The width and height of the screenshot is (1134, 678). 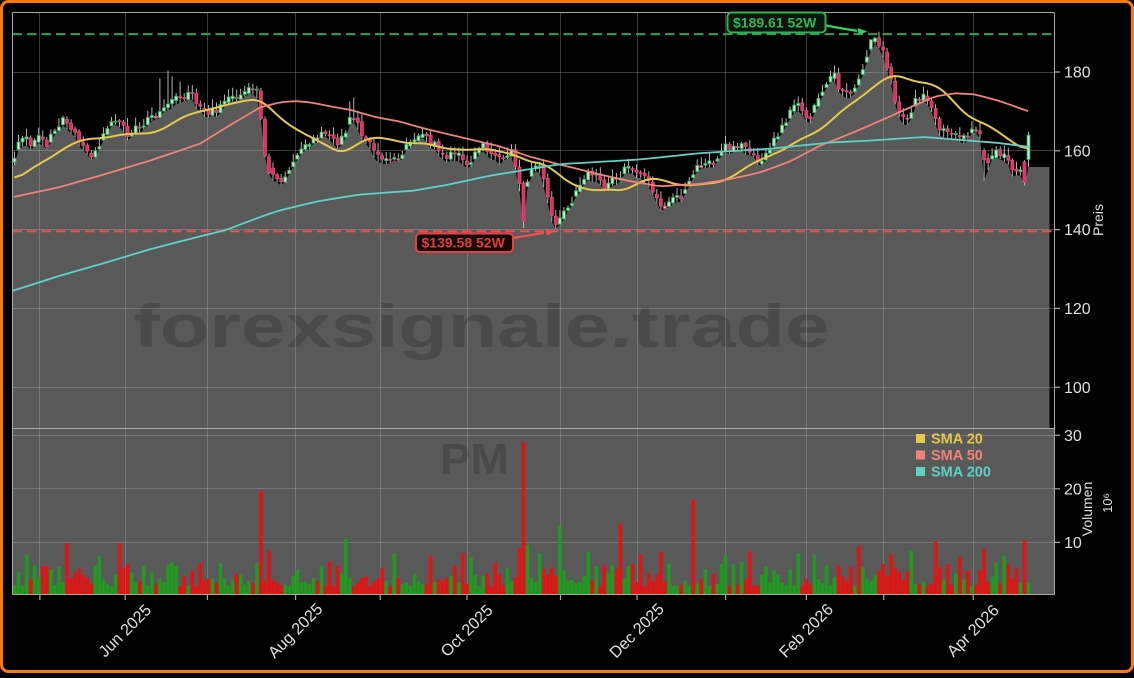 I want to click on svg-text: 10⁶, so click(x=1107, y=503).